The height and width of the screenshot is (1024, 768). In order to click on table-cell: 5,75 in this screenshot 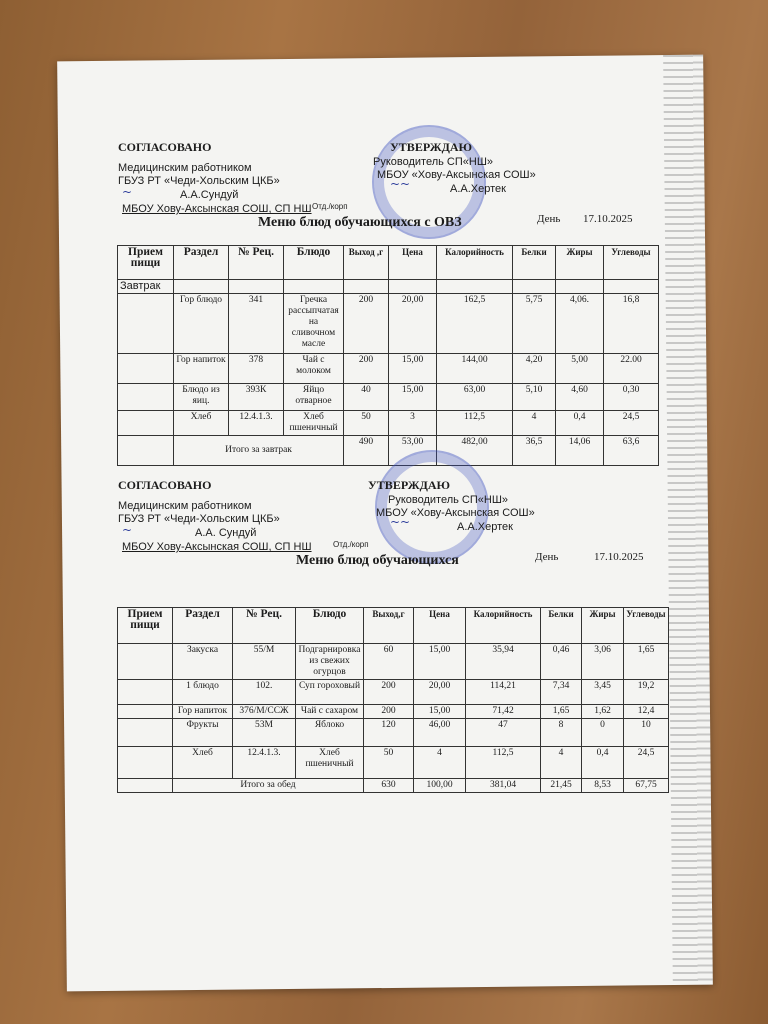, I will do `click(534, 323)`.